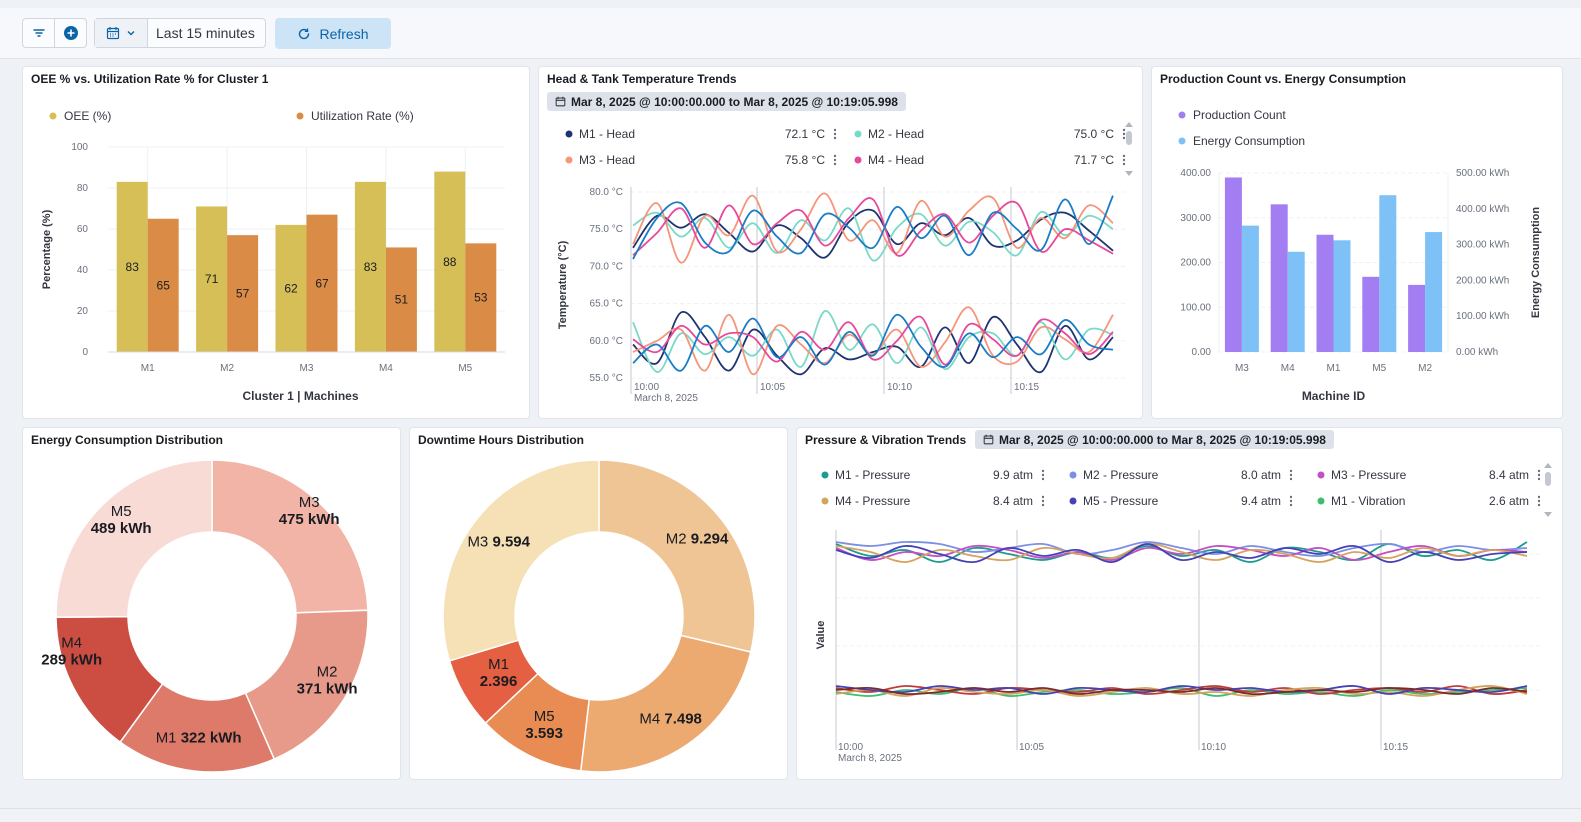 This screenshot has height=822, width=1581. What do you see at coordinates (87, 116) in the screenshot?
I see `legend-label: OEE (%)` at bounding box center [87, 116].